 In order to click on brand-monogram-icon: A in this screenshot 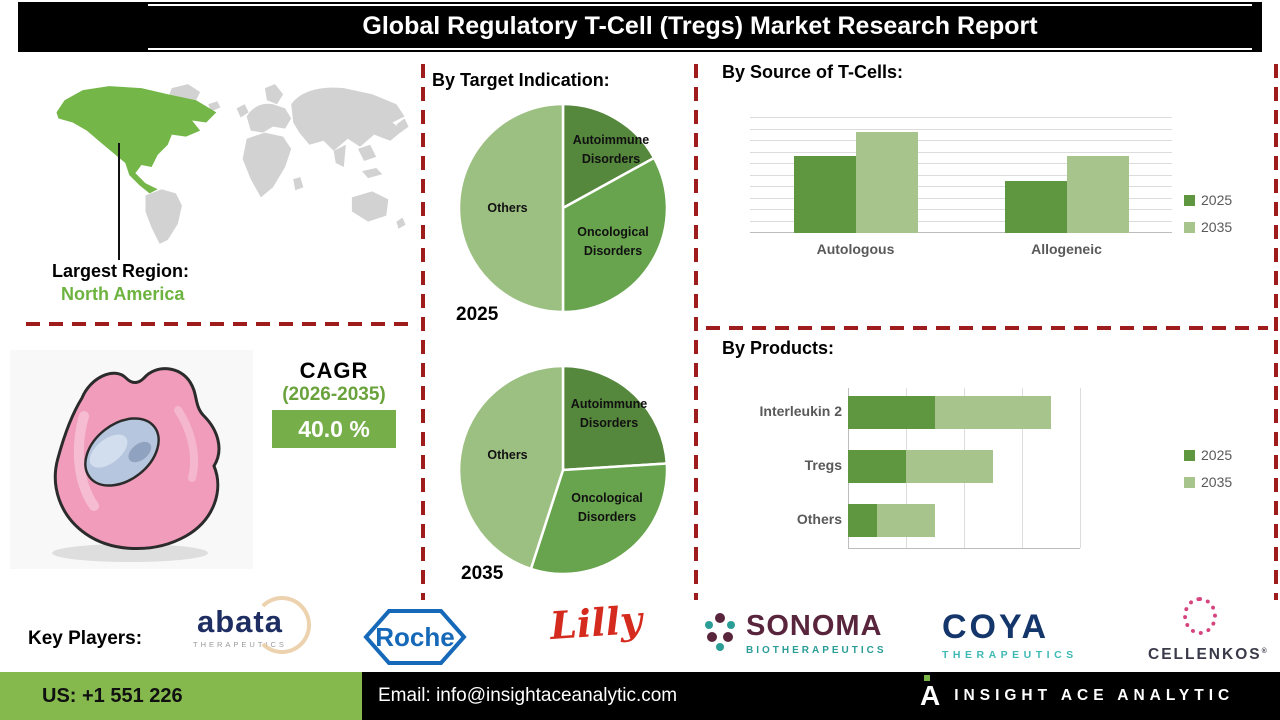, I will do `click(930, 693)`.